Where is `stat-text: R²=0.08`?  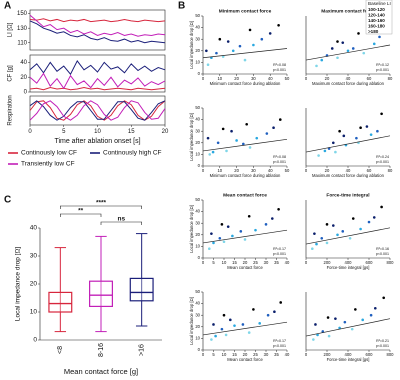 stat-text: R²=0.08 is located at coordinates (279, 157).